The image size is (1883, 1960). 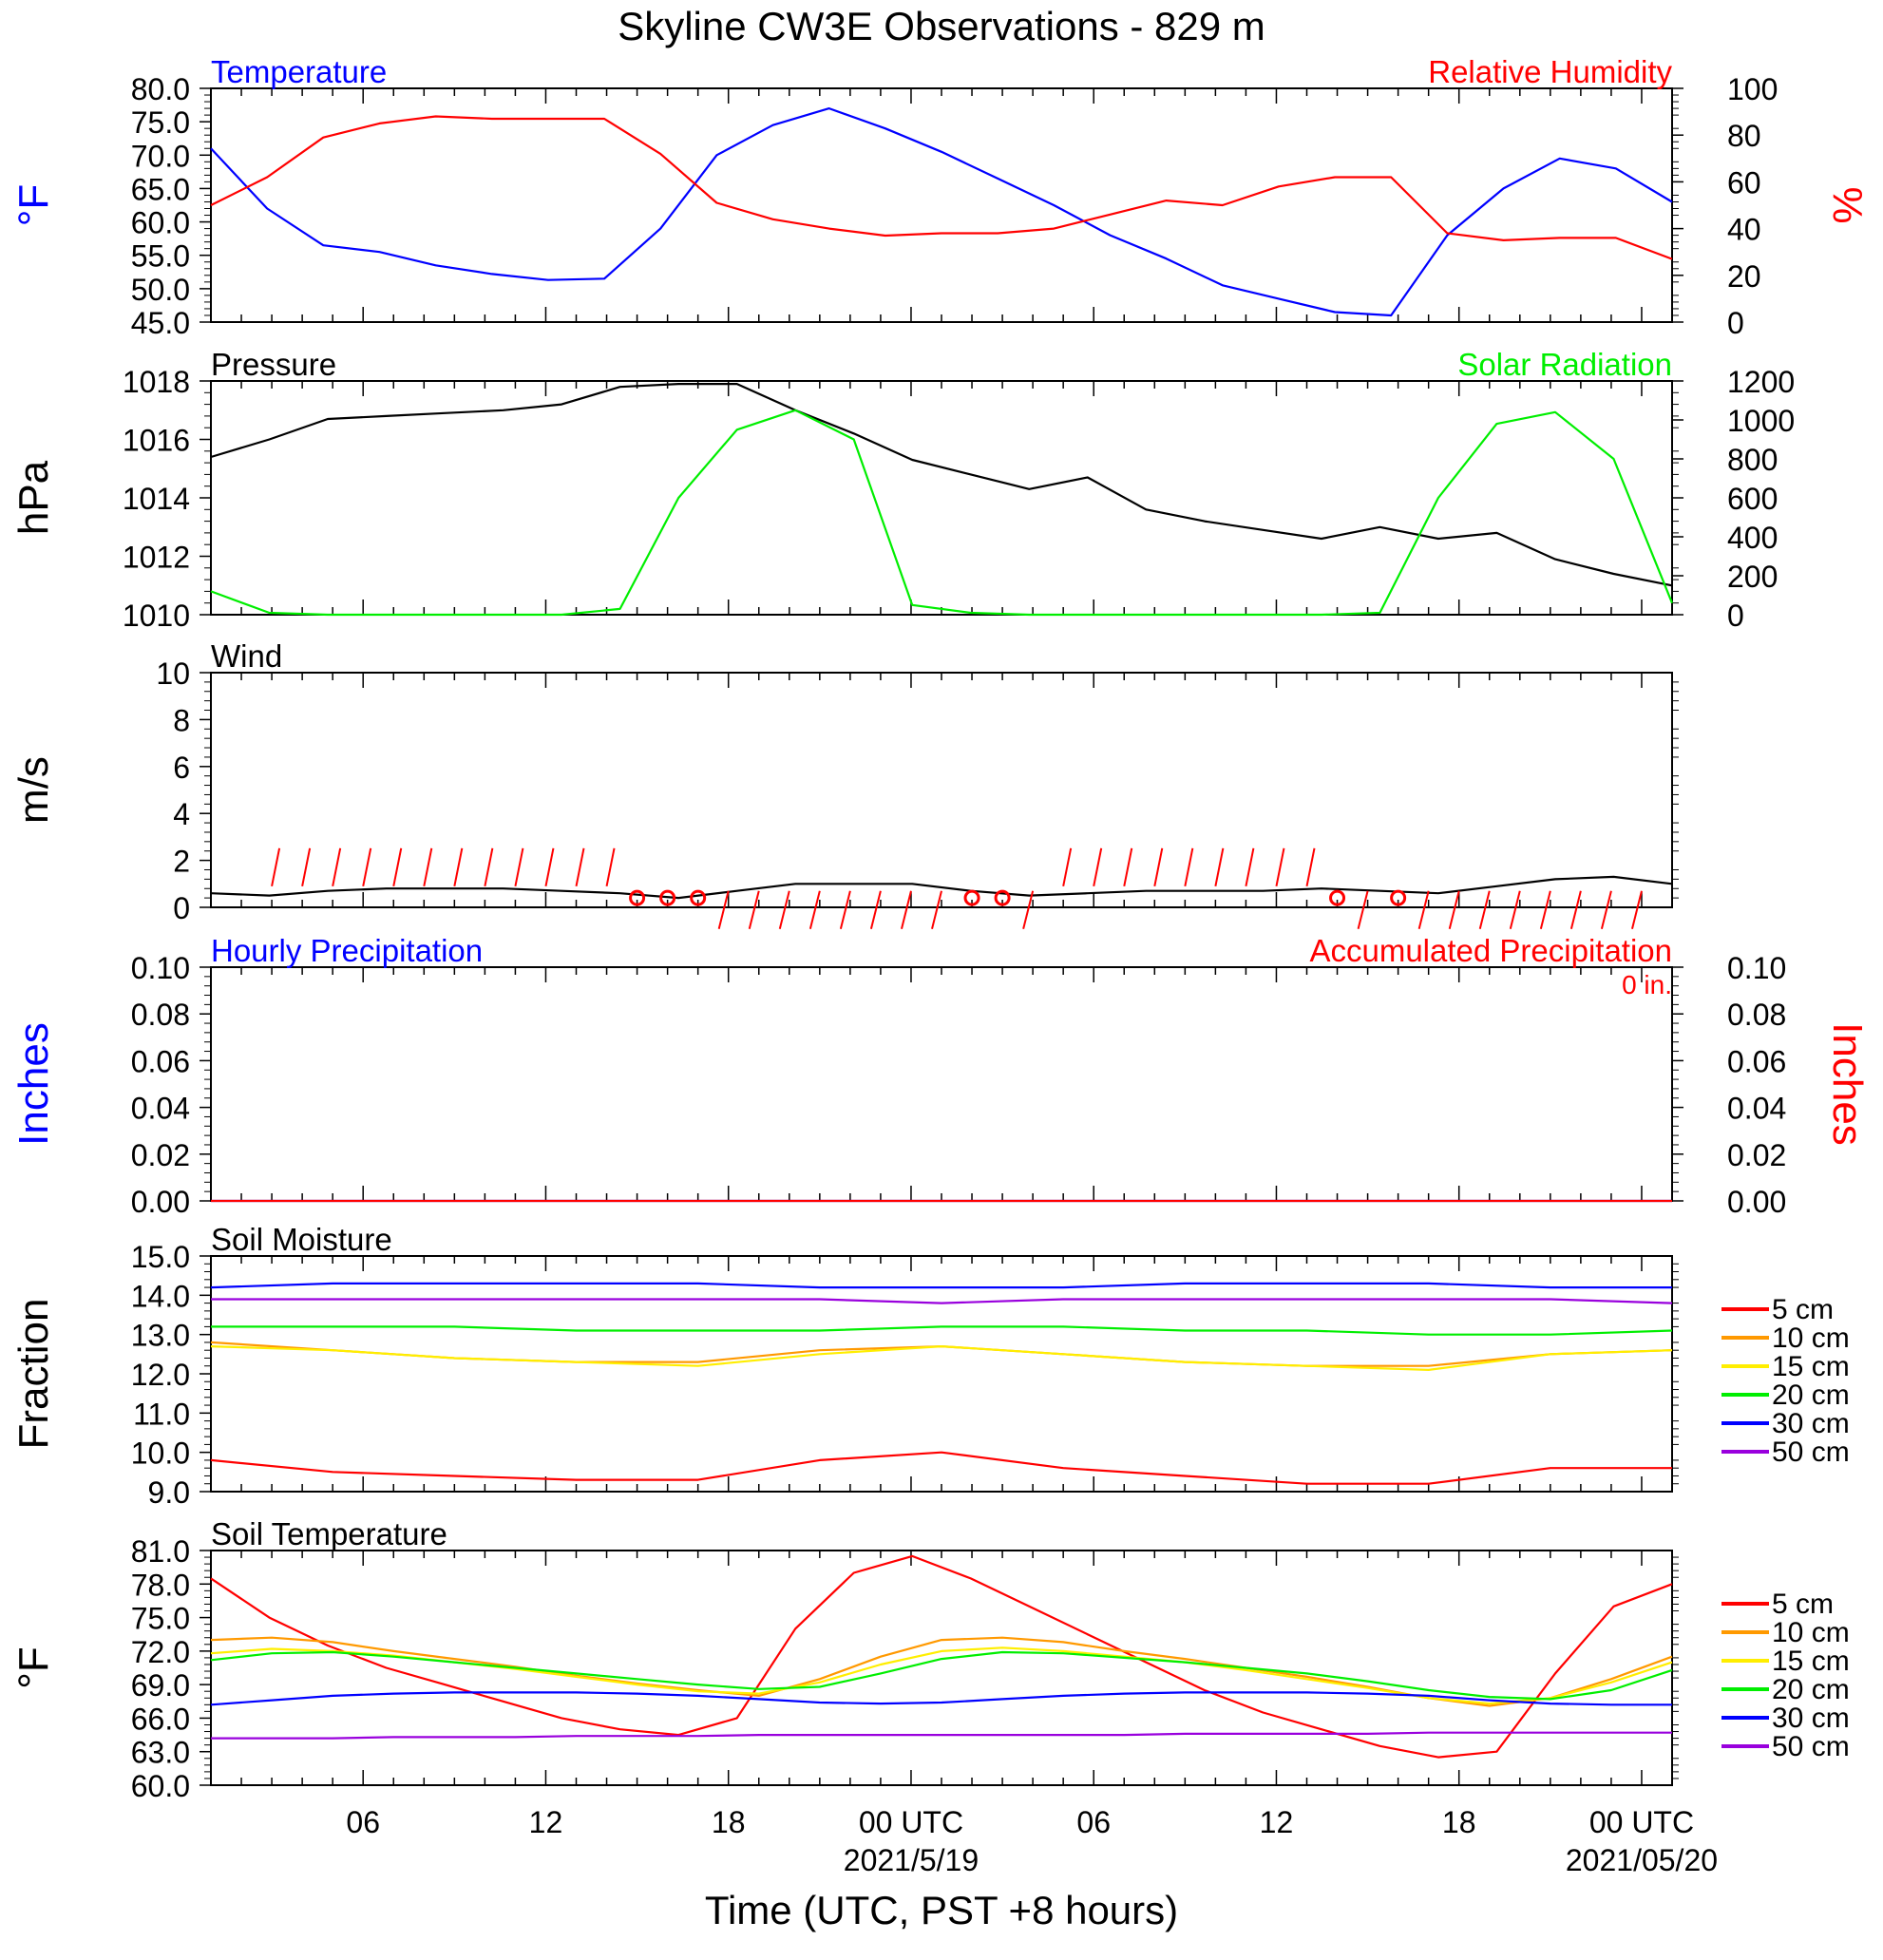 What do you see at coordinates (1744, 182) in the screenshot?
I see `y2-tick-label: 60` at bounding box center [1744, 182].